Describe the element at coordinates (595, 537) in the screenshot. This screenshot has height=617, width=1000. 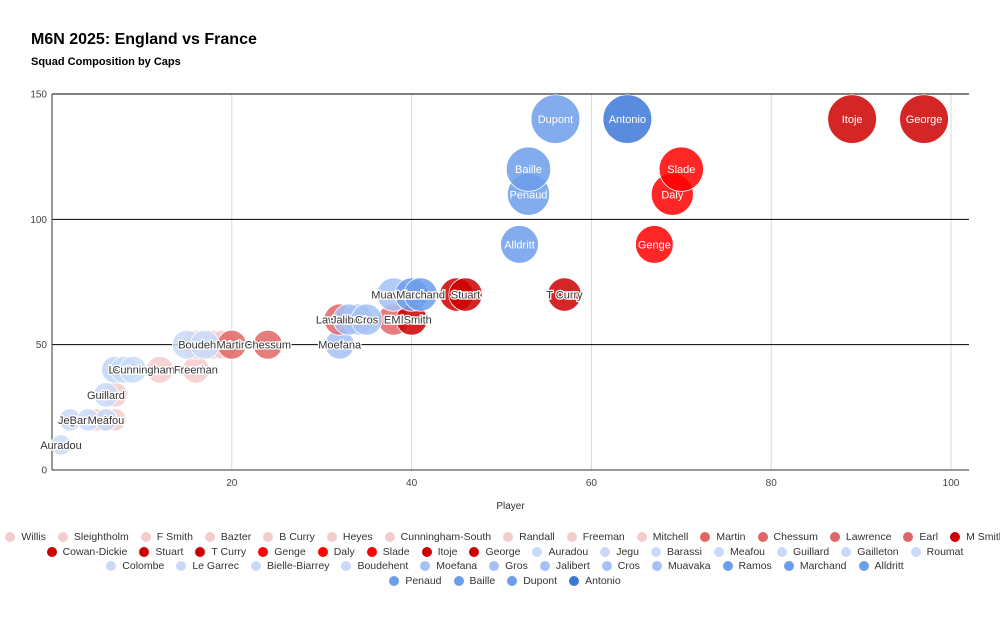
I see `legend-item: Freeman` at that location.